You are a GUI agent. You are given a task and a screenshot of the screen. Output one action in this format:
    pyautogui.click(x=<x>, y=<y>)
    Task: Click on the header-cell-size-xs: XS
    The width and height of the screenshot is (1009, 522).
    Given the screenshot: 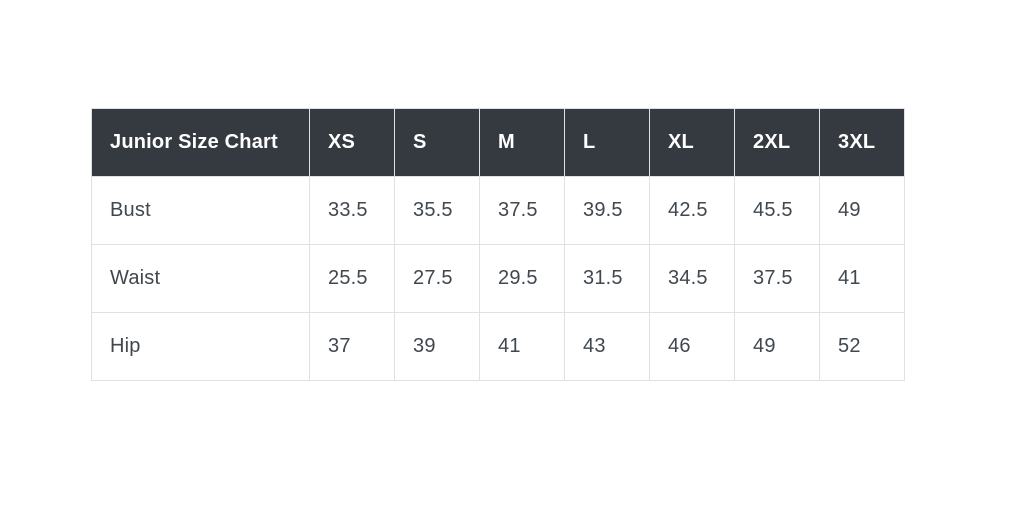 What is the action you would take?
    pyautogui.click(x=352, y=142)
    